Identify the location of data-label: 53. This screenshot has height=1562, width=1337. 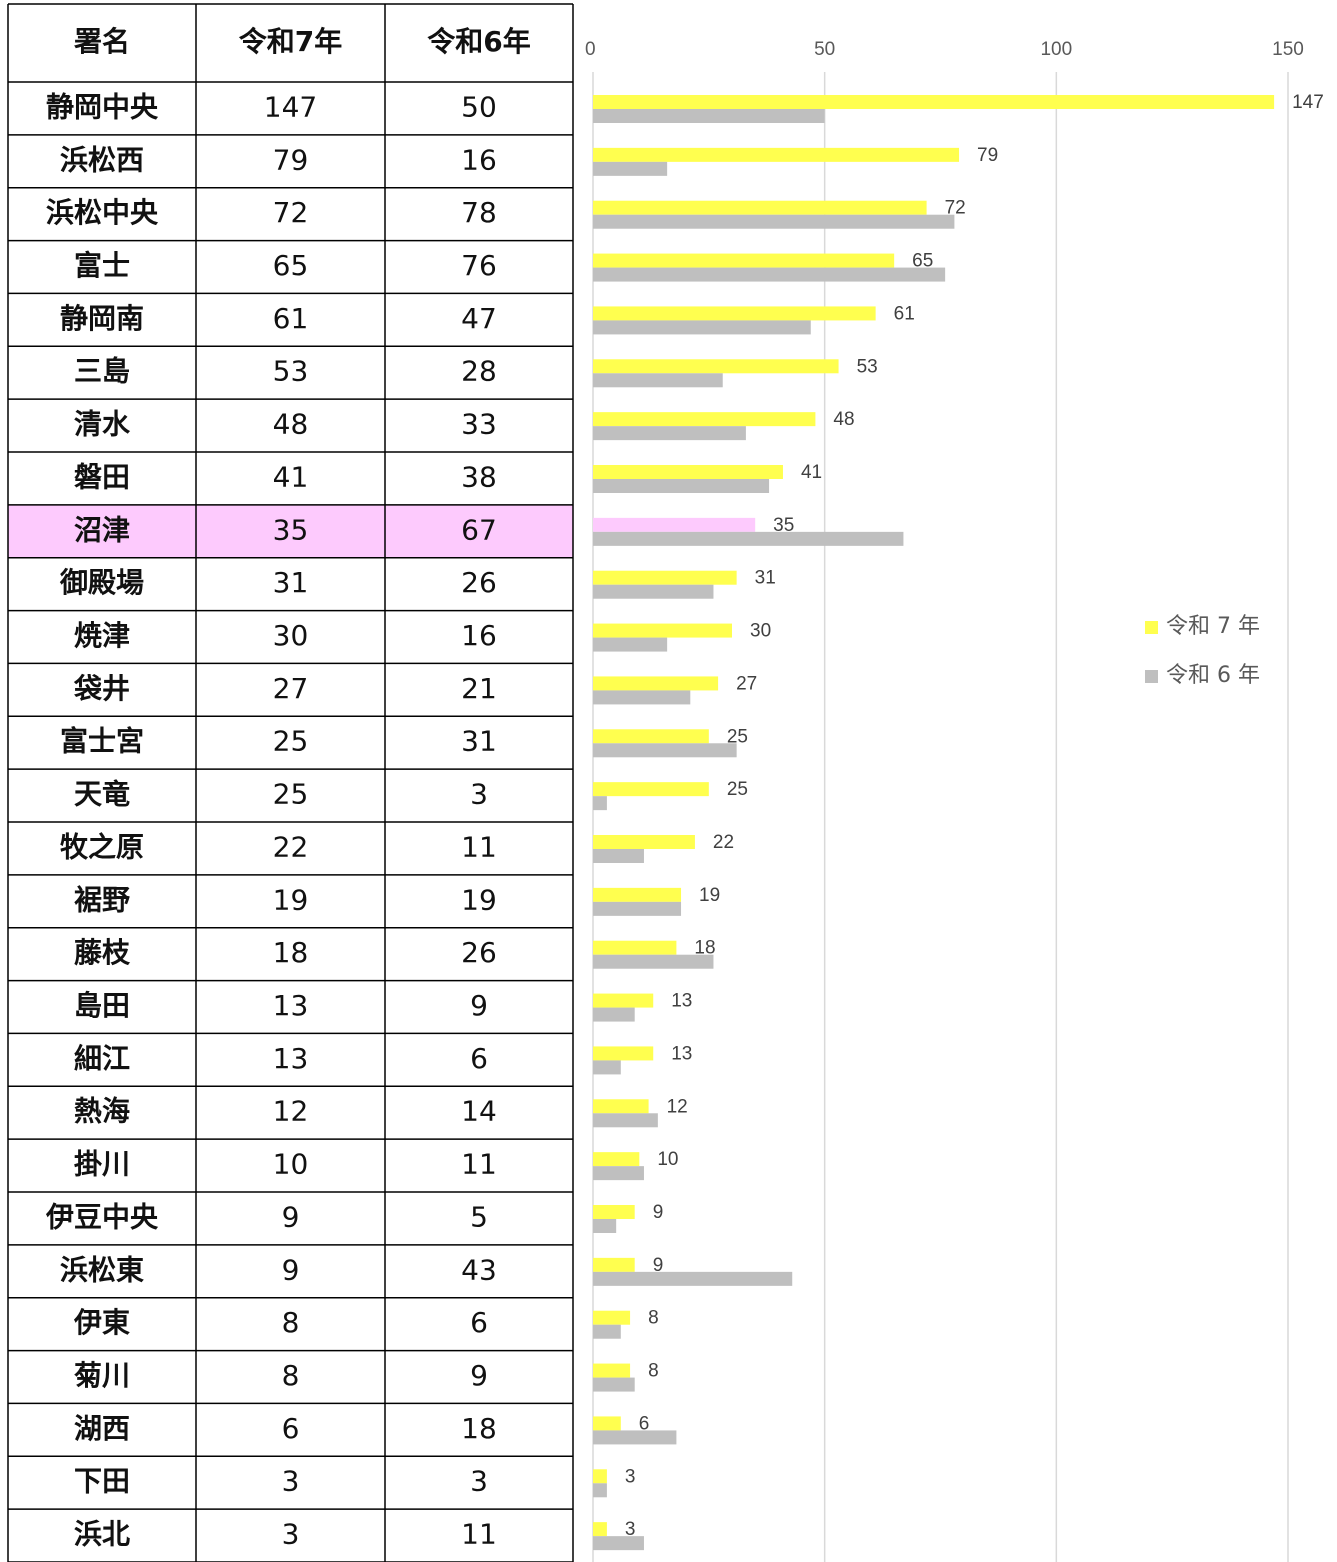
(867, 366).